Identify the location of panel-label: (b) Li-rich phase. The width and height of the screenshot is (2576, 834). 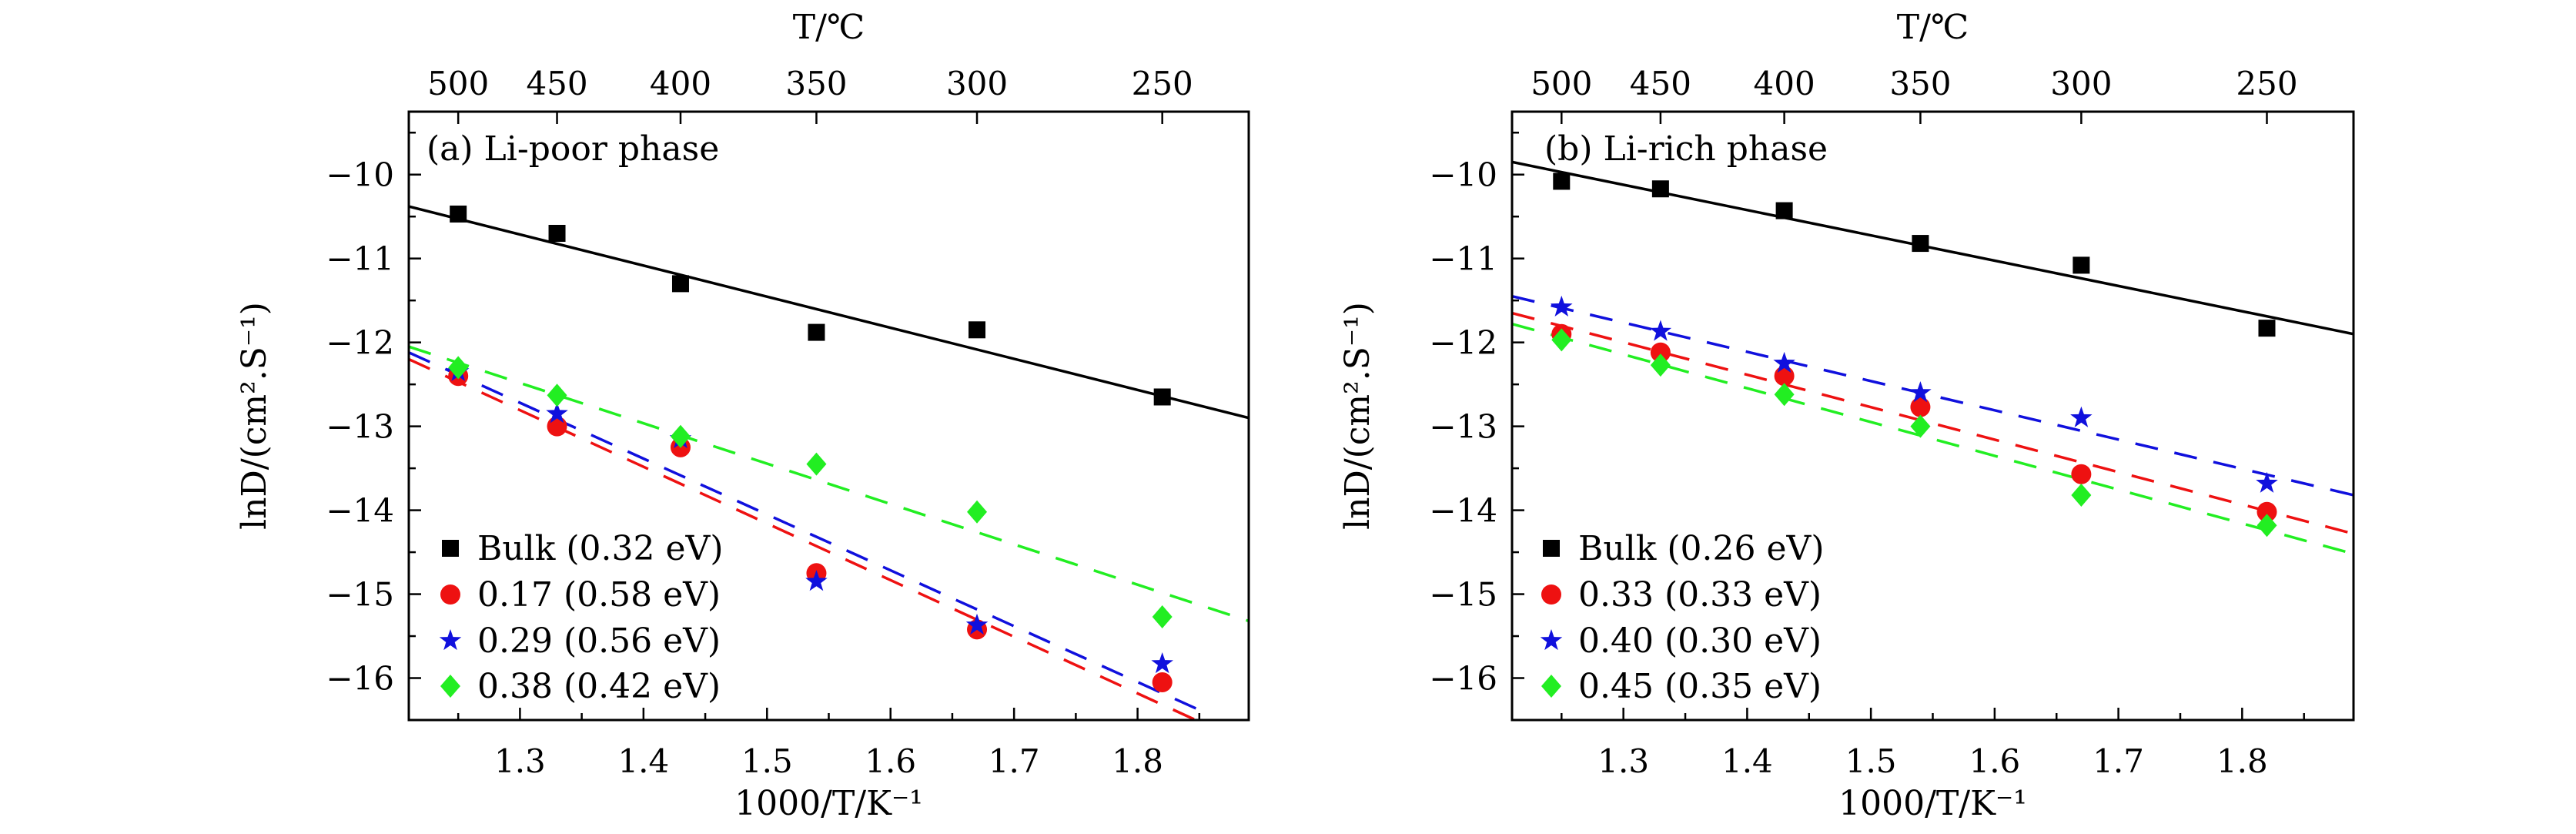
(1686, 149).